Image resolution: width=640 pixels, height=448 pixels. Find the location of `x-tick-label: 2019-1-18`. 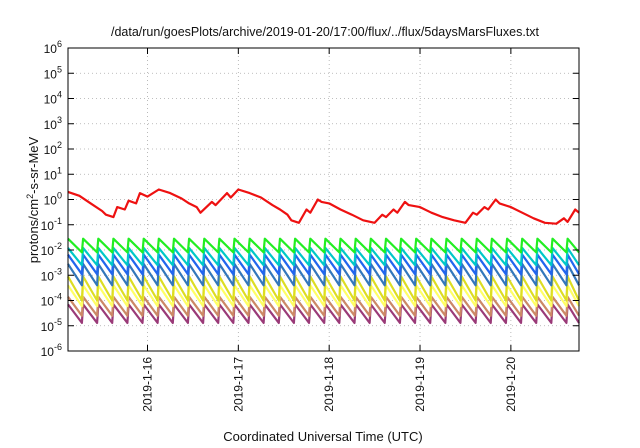

x-tick-label: 2019-1-18 is located at coordinates (329, 384).